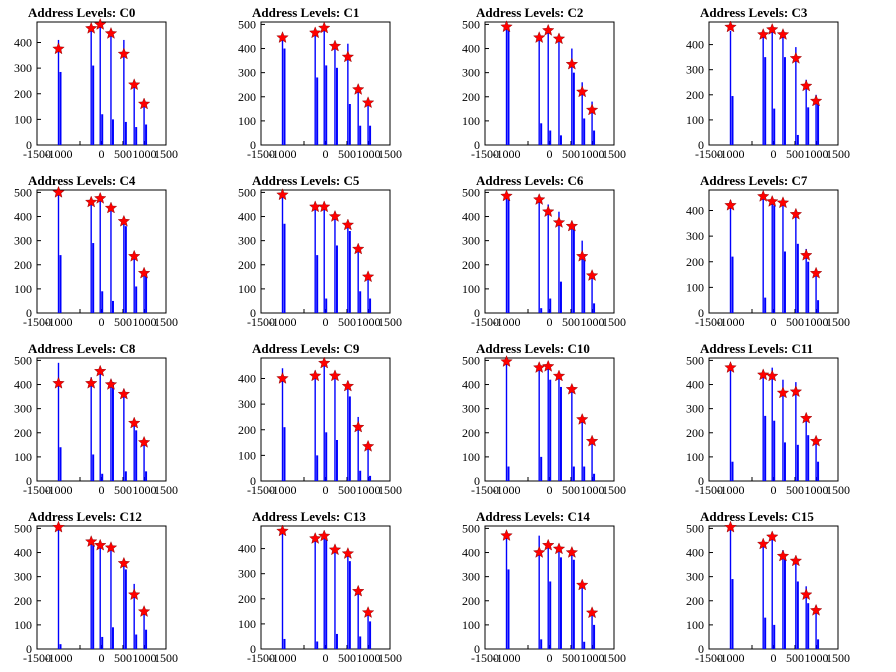 The image size is (896, 672). What do you see at coordinates (23, 457) in the screenshot?
I see `y-tick-label: 100` at bounding box center [23, 457].